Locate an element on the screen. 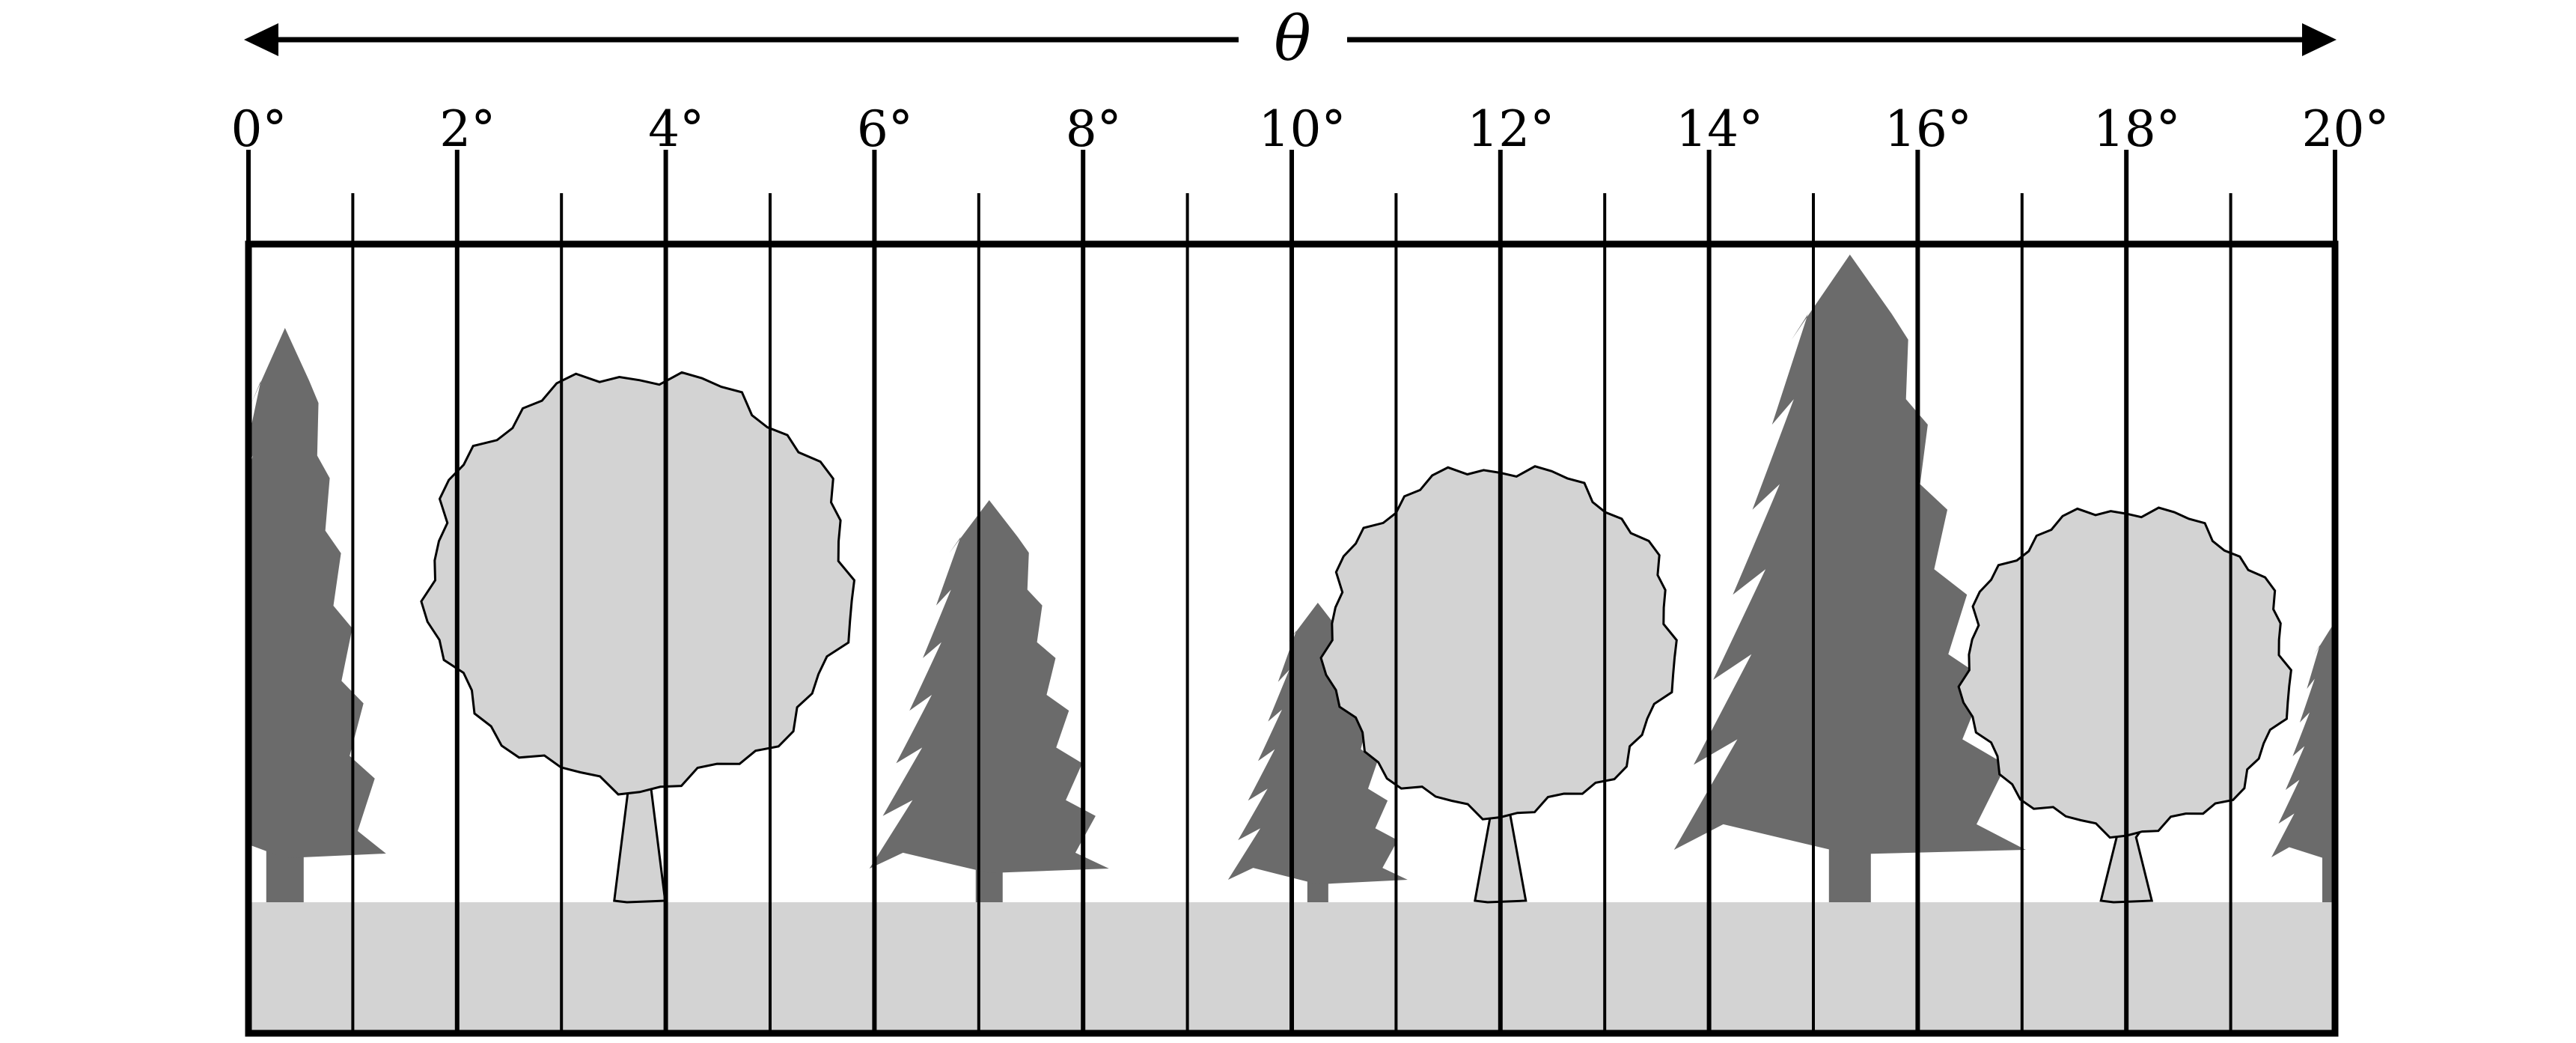 Image resolution: width=2576 pixels, height=1043 pixels. deciduous-tree is located at coordinates (638, 637).